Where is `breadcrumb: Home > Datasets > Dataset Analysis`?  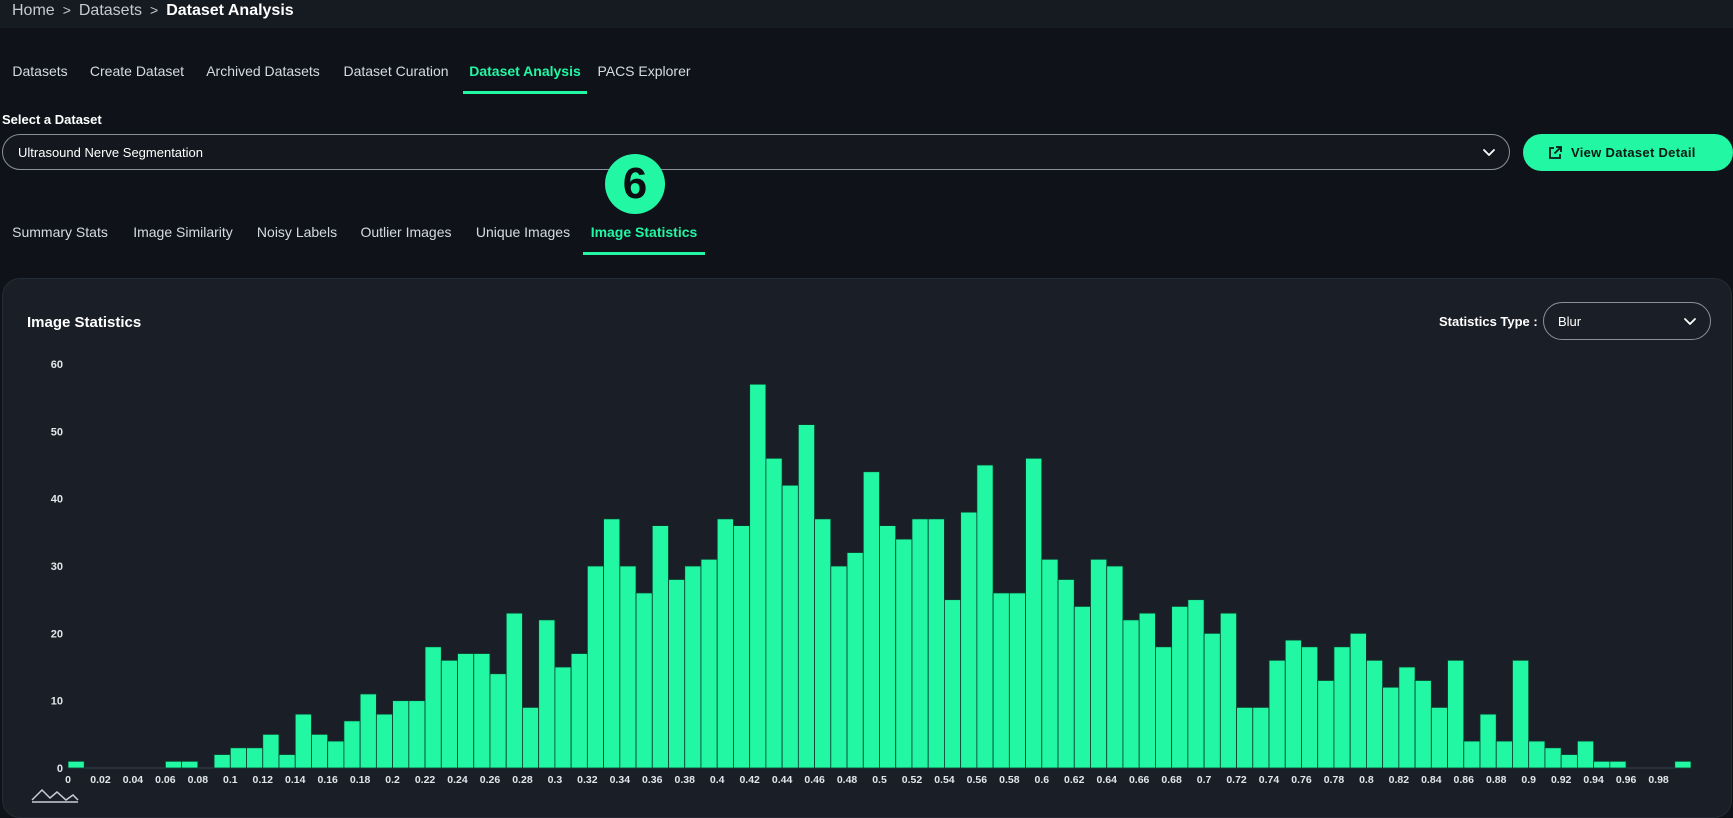
breadcrumb: Home > Datasets > Dataset Analysis is located at coordinates (153, 11).